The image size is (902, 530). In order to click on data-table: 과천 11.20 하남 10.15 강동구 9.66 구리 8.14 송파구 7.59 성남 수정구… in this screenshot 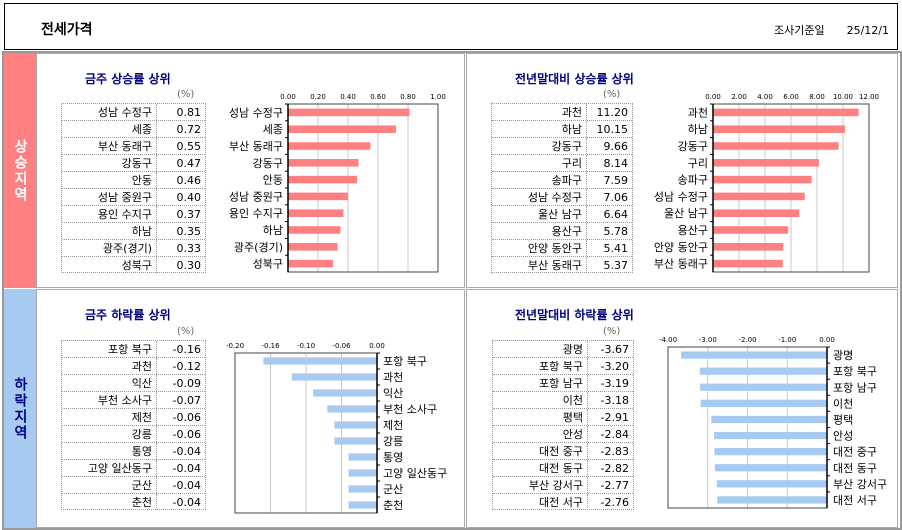, I will do `click(562, 188)`.